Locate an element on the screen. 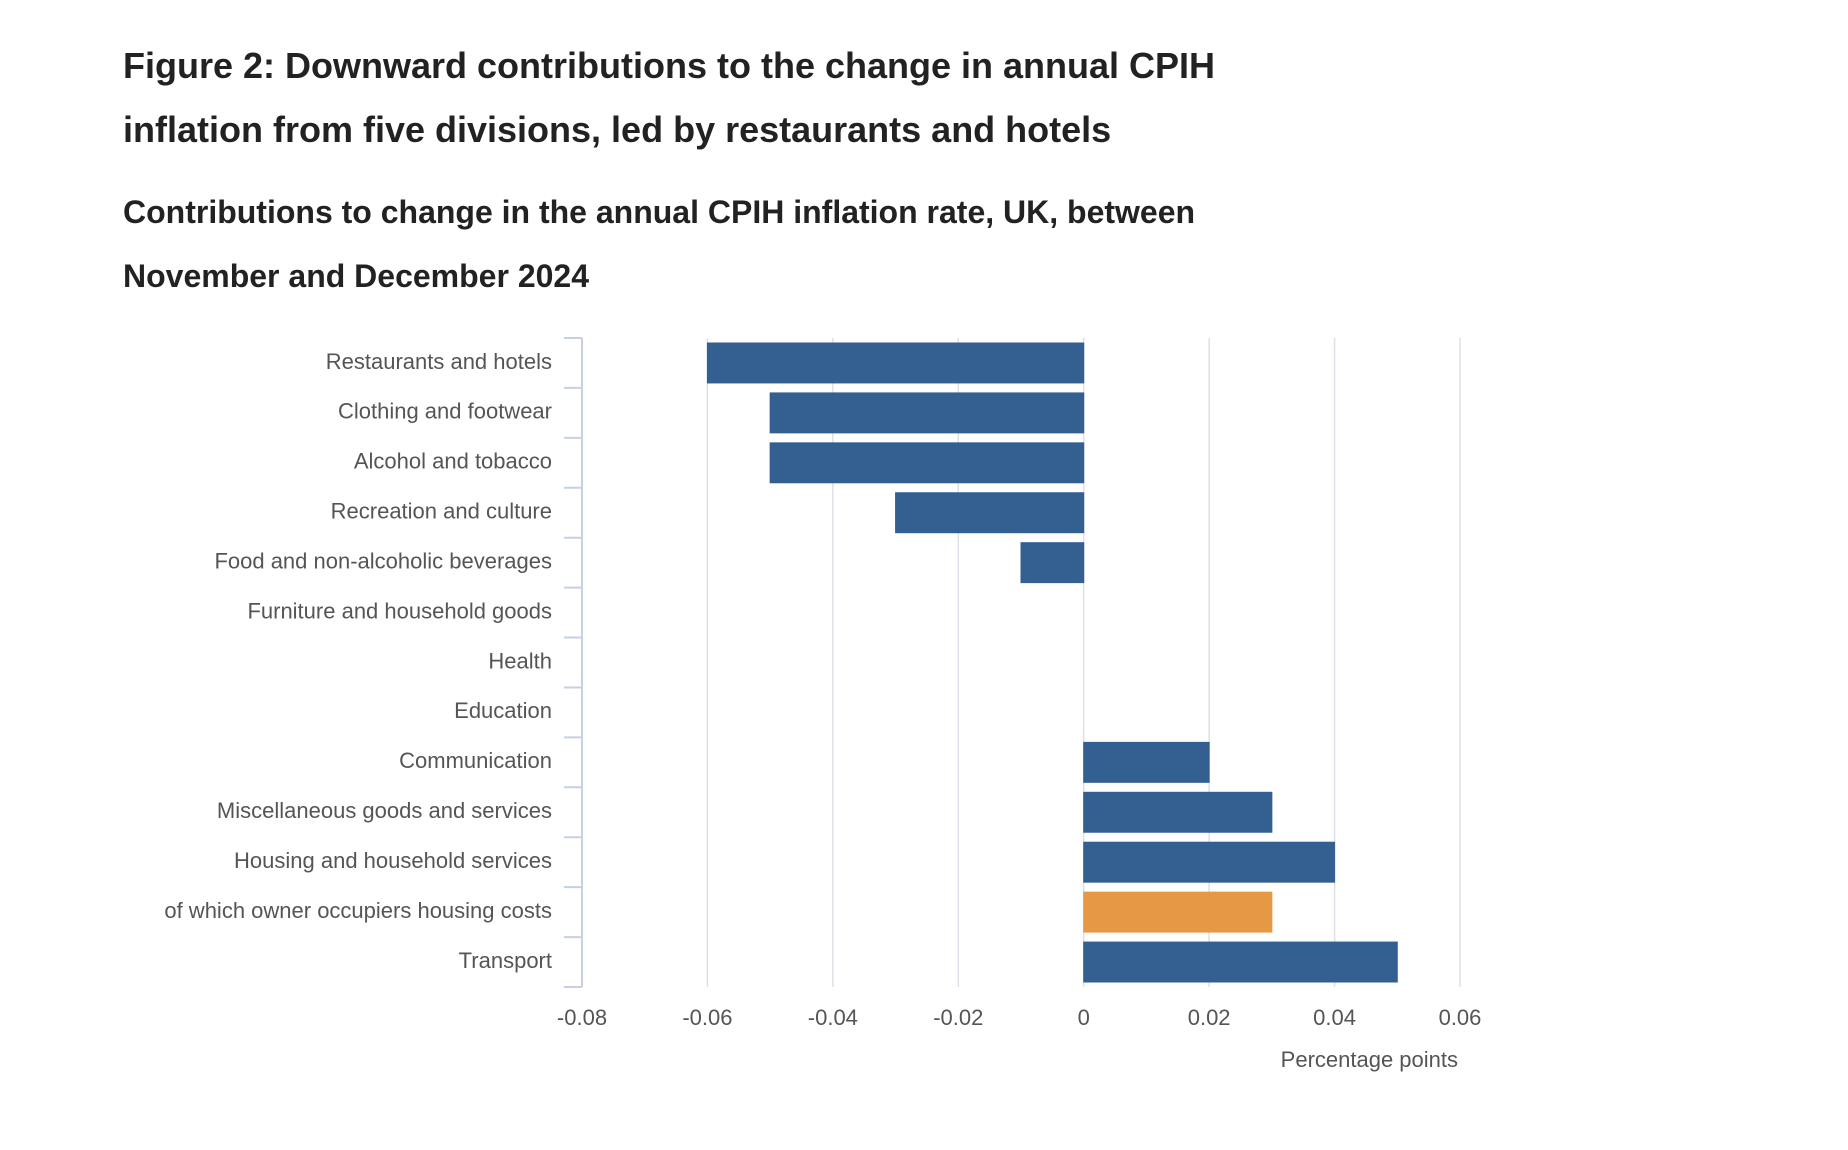 This screenshot has height=1150, width=1848. x-tick-label: 0.06 is located at coordinates (1460, 1017).